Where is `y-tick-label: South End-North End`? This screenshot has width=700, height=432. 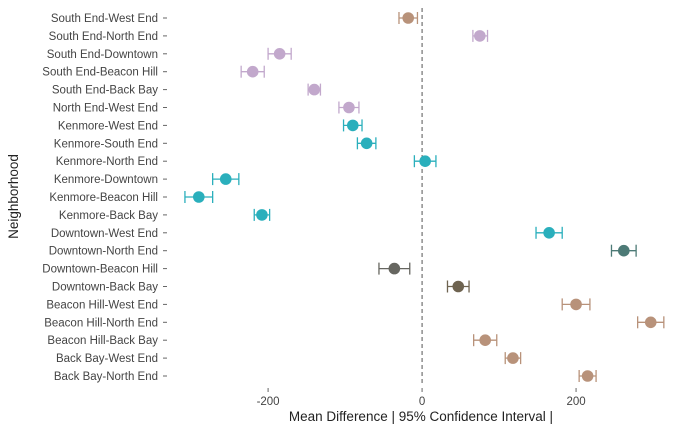 y-tick-label: South End-North End is located at coordinates (103, 37).